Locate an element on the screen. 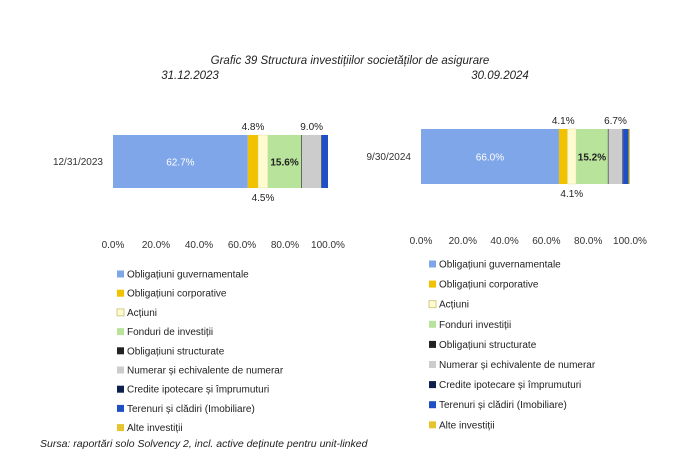 The image size is (700, 461). chart-title: 30.09.2024 is located at coordinates (500, 76).